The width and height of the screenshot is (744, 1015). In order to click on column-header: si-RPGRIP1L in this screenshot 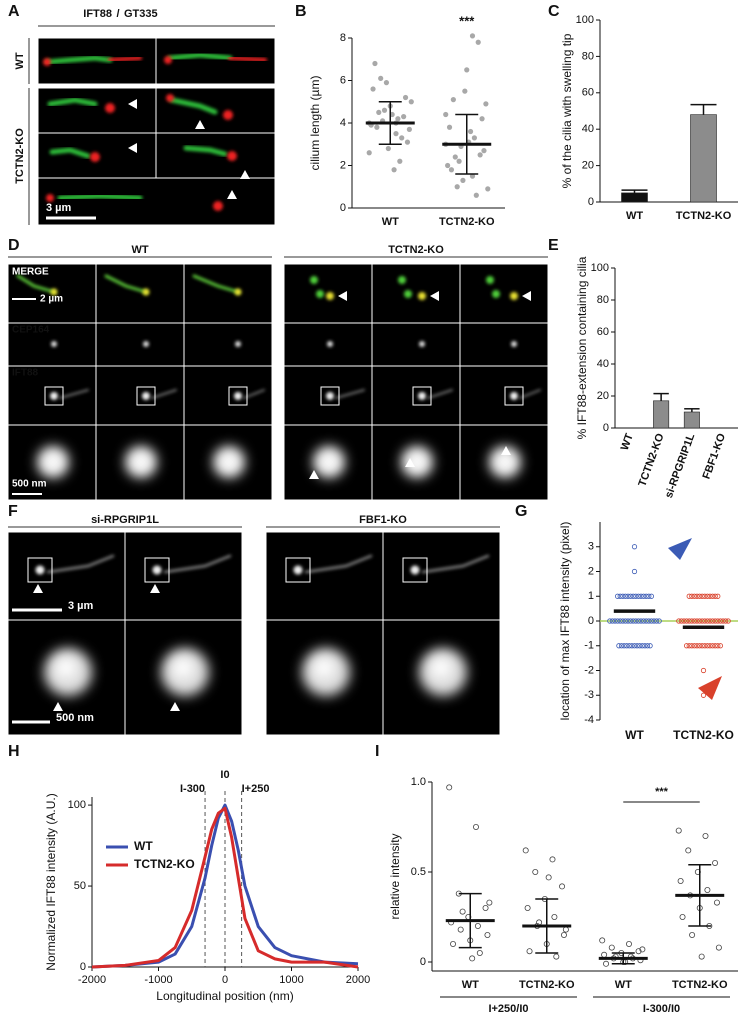, I will do `click(125, 520)`.